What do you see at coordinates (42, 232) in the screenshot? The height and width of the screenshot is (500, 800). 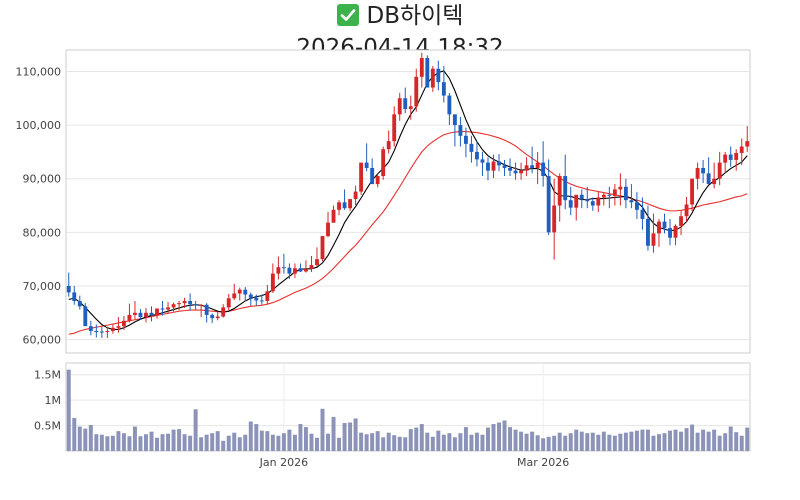 I see `price-tick-label: 80,000` at bounding box center [42, 232].